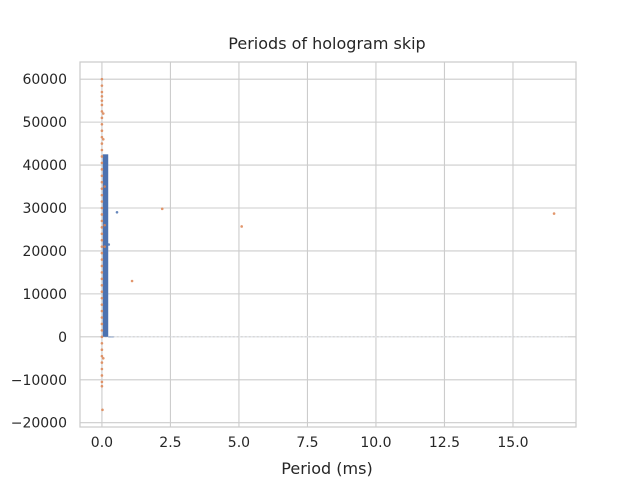 The height and width of the screenshot is (480, 640). Describe the element at coordinates (44, 80) in the screenshot. I see `y-tick-label: 60000` at that location.